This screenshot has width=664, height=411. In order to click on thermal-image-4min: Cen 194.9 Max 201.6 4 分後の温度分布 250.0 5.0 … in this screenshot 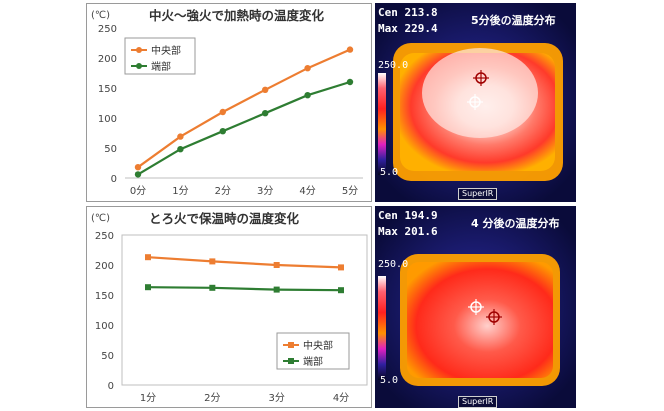, I will do `click(475, 307)`.